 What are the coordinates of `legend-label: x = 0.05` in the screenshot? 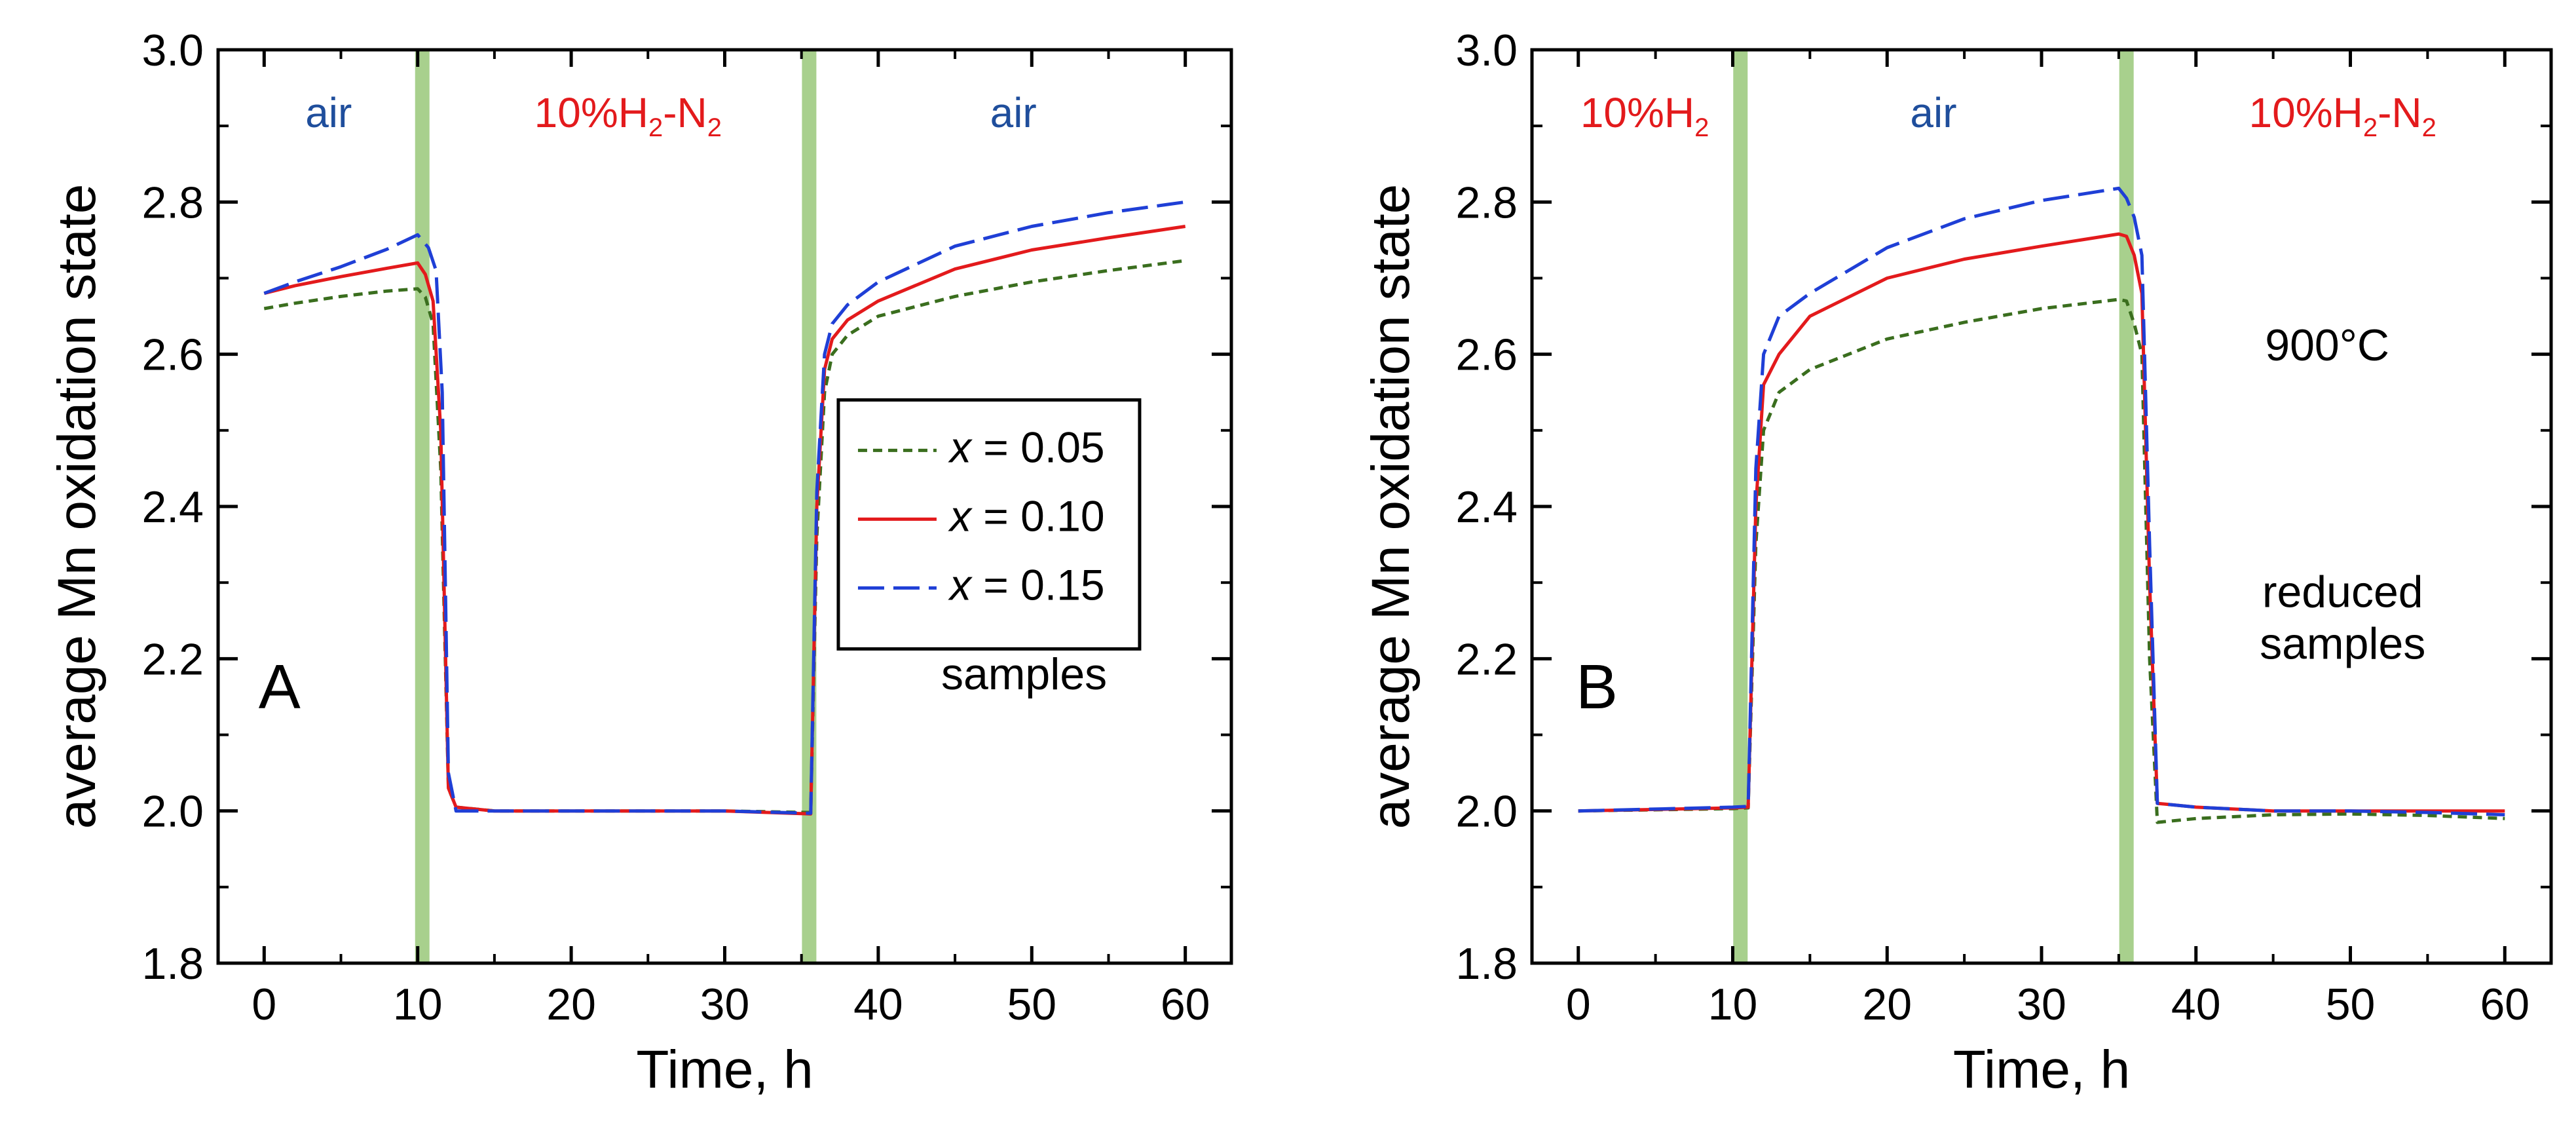 It's located at (1026, 447).